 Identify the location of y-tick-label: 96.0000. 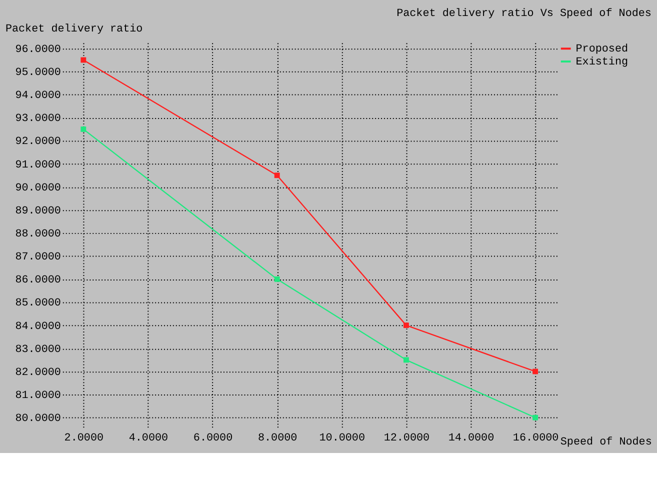
(38, 50).